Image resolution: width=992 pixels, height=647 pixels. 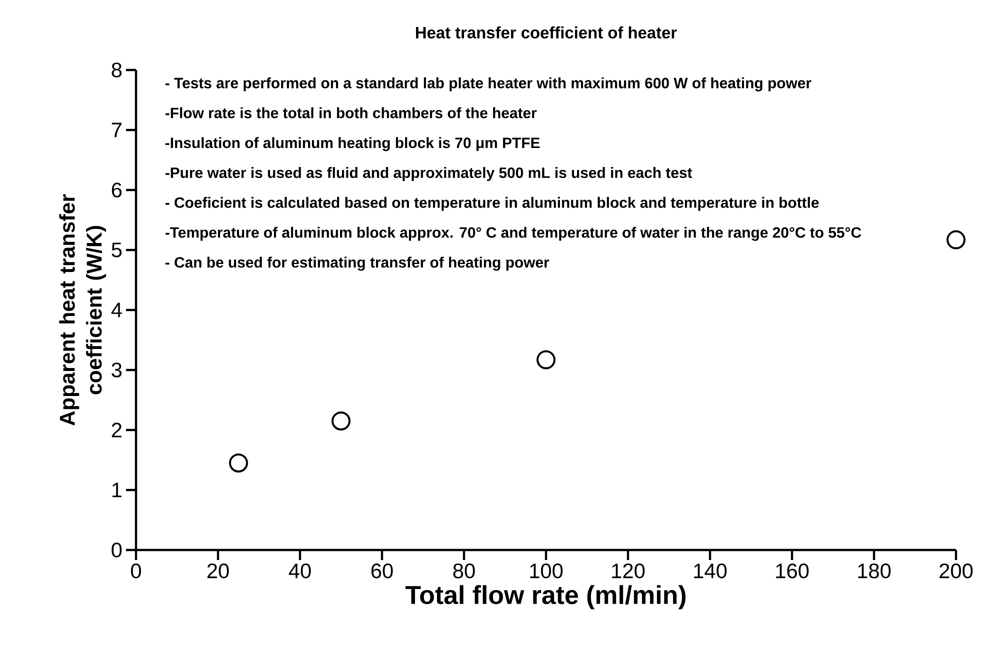 What do you see at coordinates (546, 32) in the screenshot?
I see `chart-title: Heat transfer coefficient of heater` at bounding box center [546, 32].